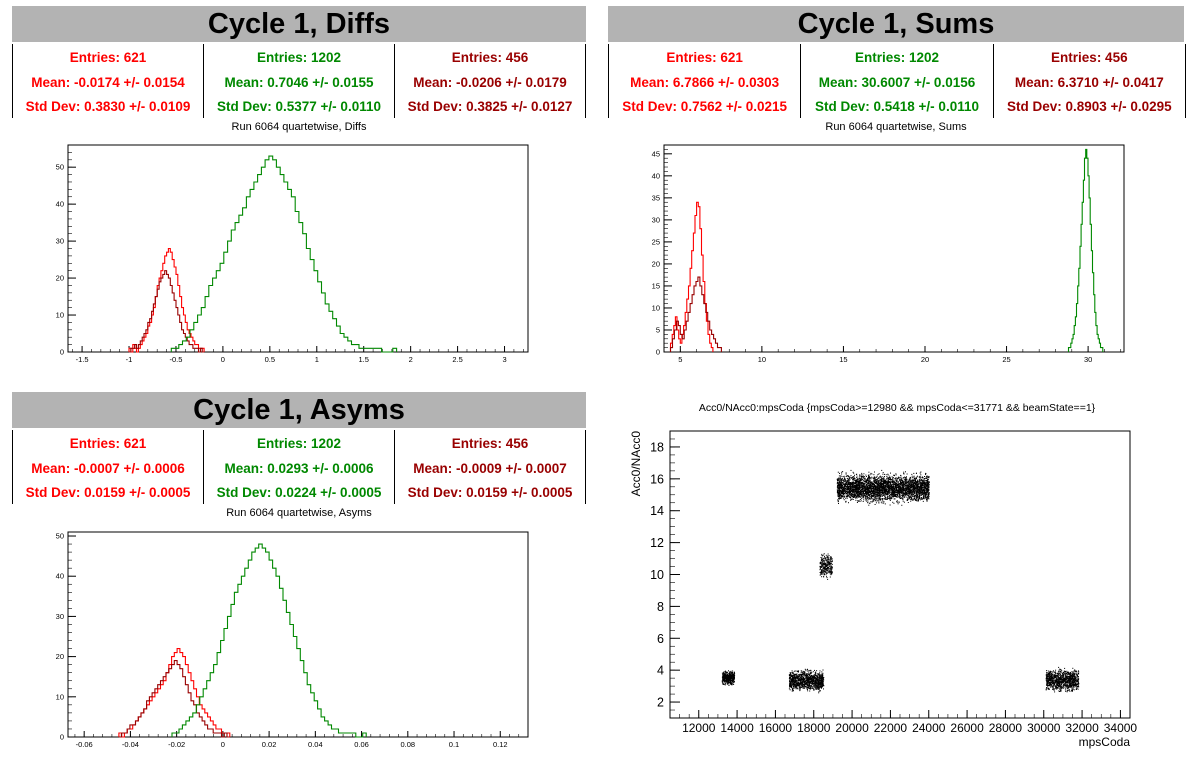 The height and width of the screenshot is (772, 1196). Describe the element at coordinates (658, 329) in the screenshot. I see `y-tick-label: 5` at that location.